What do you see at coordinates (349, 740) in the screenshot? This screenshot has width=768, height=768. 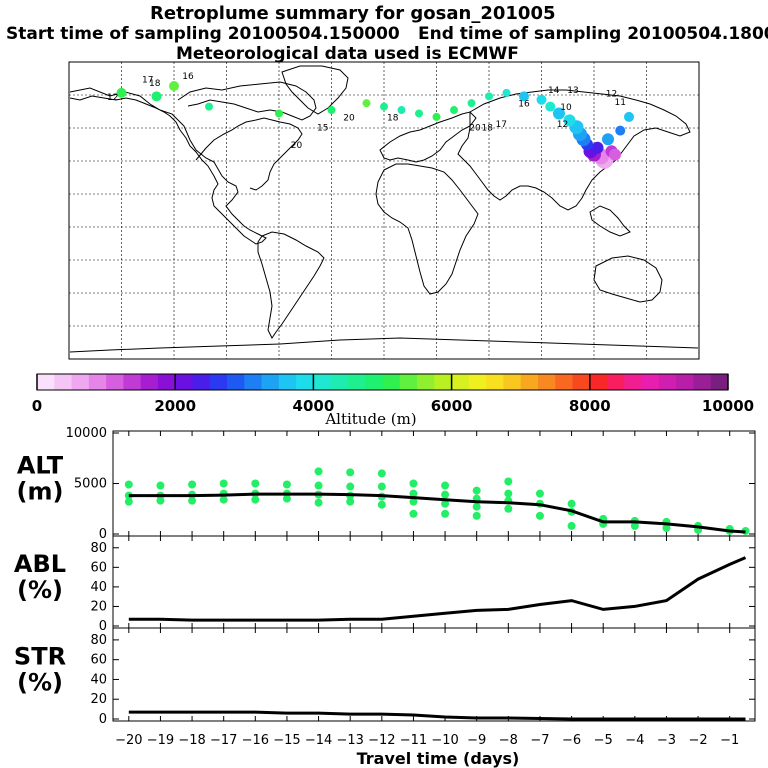 I see `x-tick-label: −13` at bounding box center [349, 740].